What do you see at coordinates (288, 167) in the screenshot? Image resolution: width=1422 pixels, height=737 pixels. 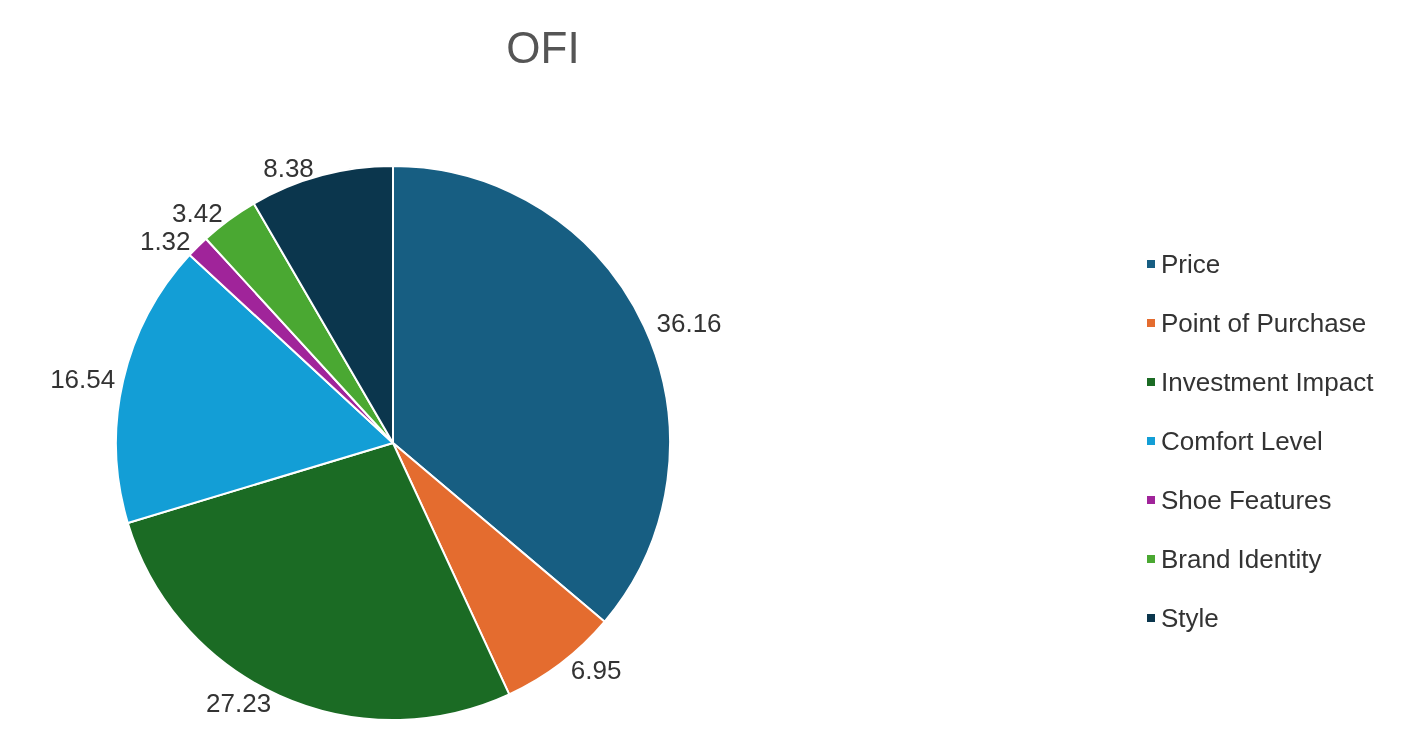 I see `data-label: 8.38` at bounding box center [288, 167].